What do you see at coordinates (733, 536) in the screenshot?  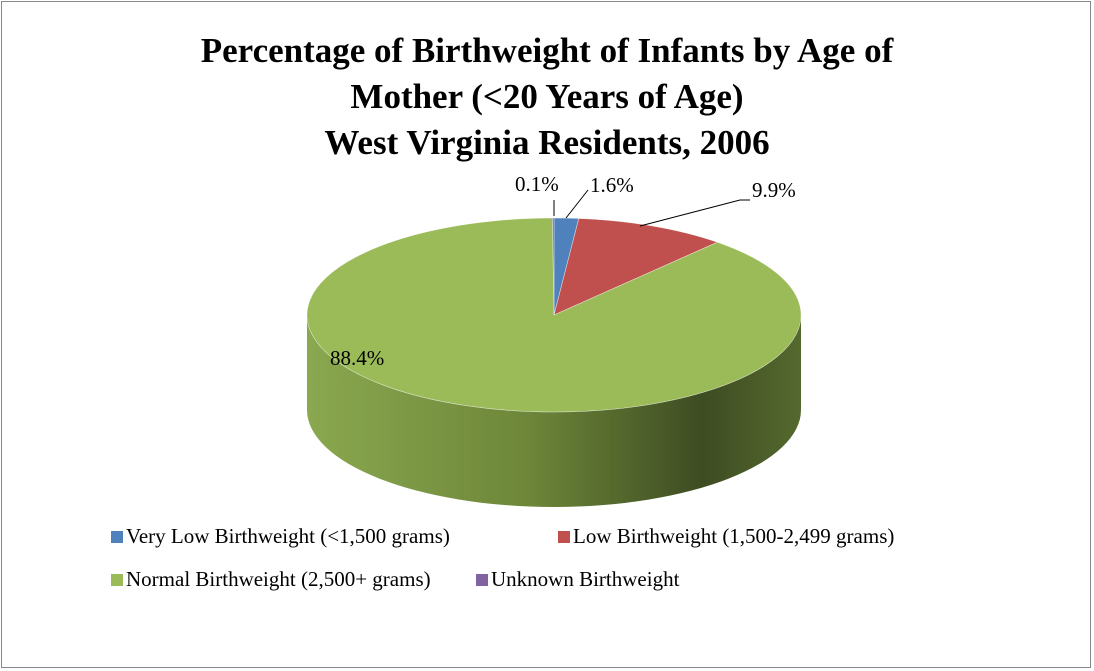 I see `legend-label: Low Birthweight (1,500-2,499 grams)` at bounding box center [733, 536].